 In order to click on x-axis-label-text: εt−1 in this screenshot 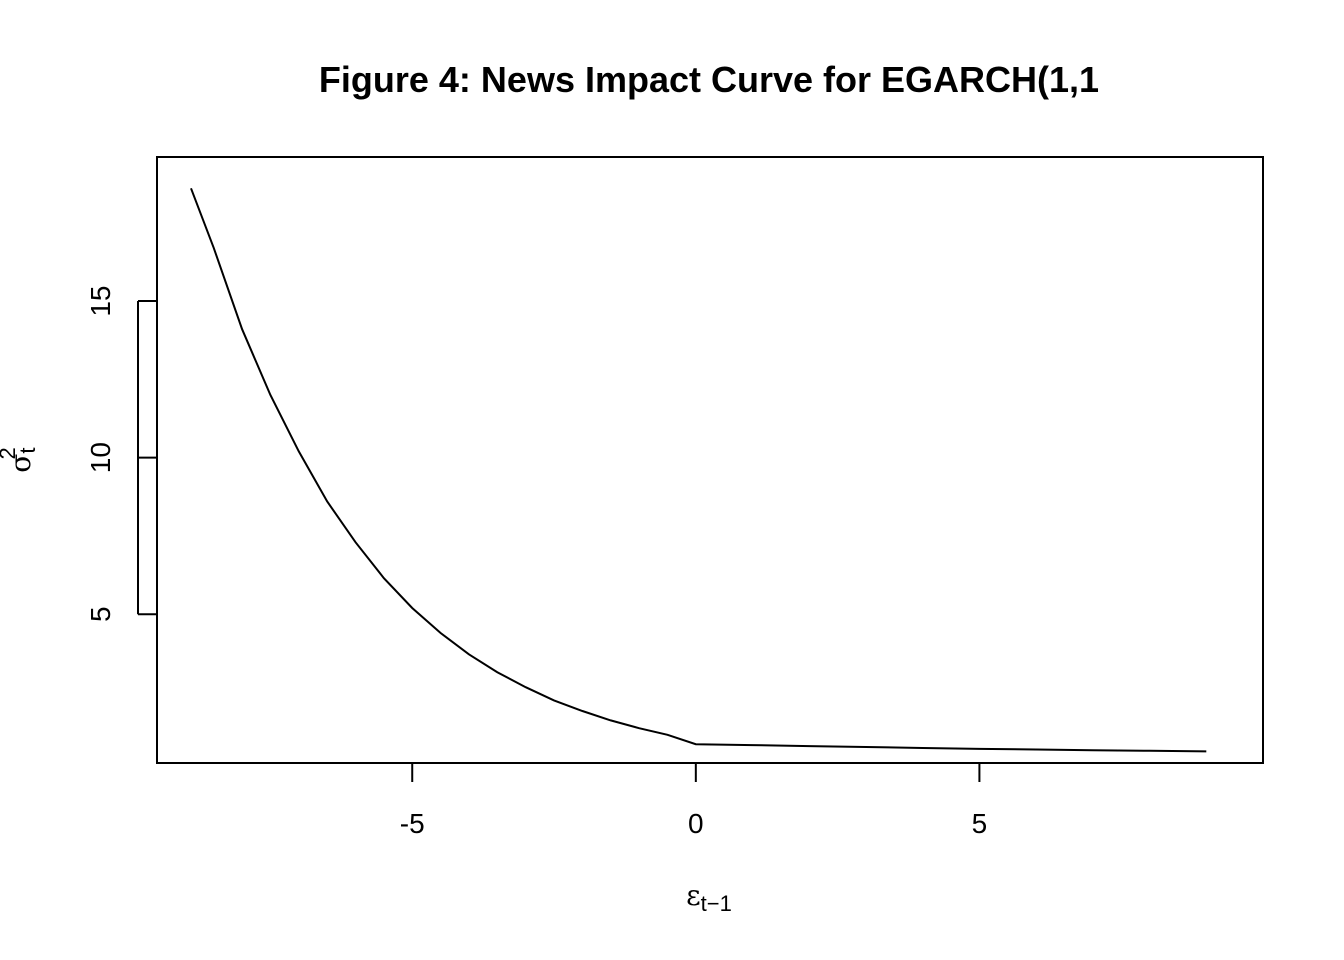, I will do `click(709, 897)`.